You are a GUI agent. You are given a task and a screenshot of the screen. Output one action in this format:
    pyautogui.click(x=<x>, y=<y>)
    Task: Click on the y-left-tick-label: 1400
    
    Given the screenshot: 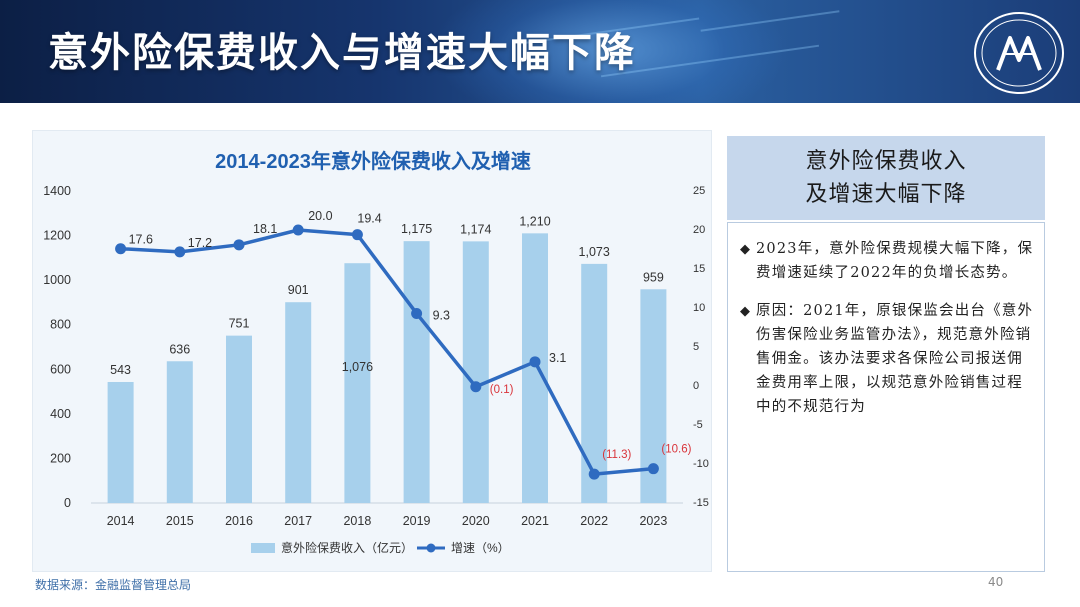 What is the action you would take?
    pyautogui.click(x=57, y=191)
    